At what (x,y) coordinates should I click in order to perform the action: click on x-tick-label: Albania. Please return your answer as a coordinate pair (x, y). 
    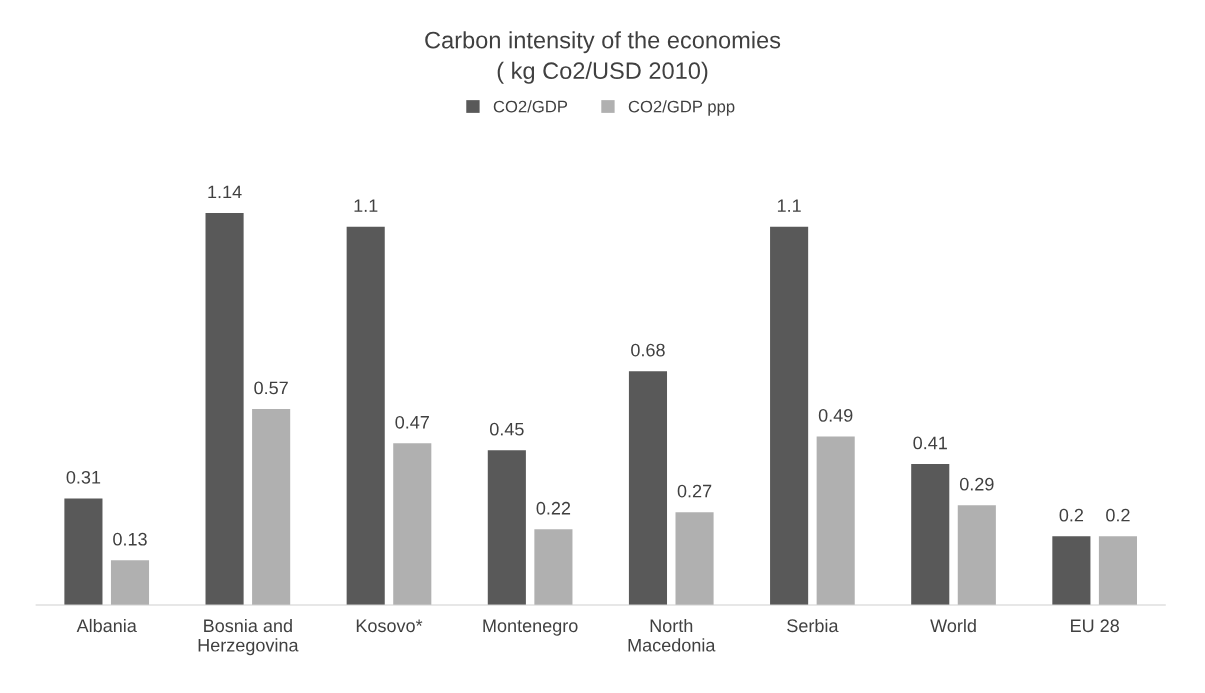
    Looking at the image, I should click on (106, 625).